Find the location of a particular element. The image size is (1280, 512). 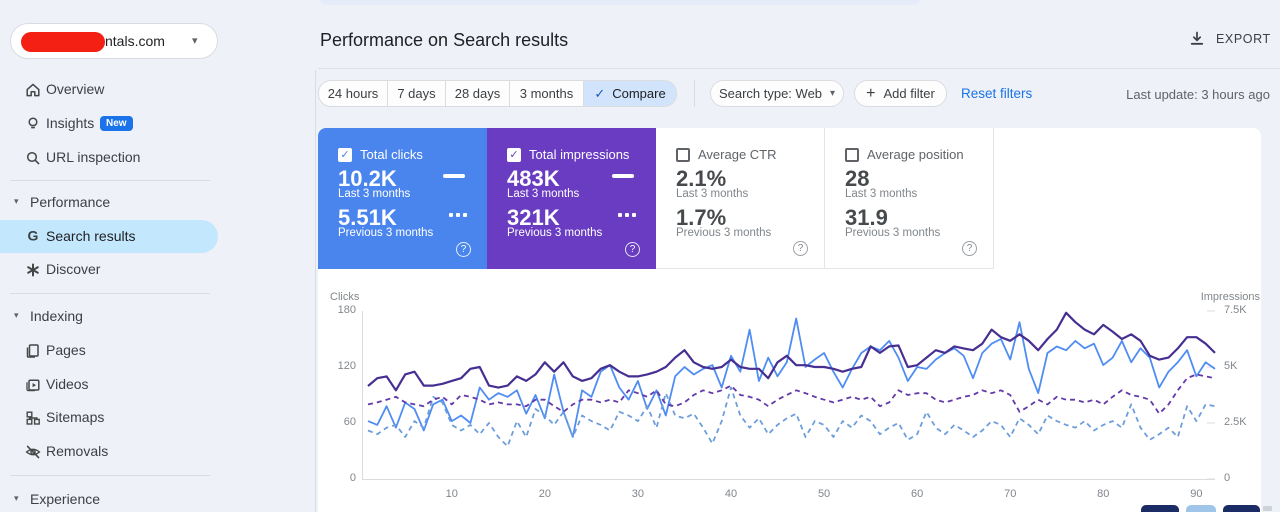

metric-current-value: 2.1% is located at coordinates (701, 178).